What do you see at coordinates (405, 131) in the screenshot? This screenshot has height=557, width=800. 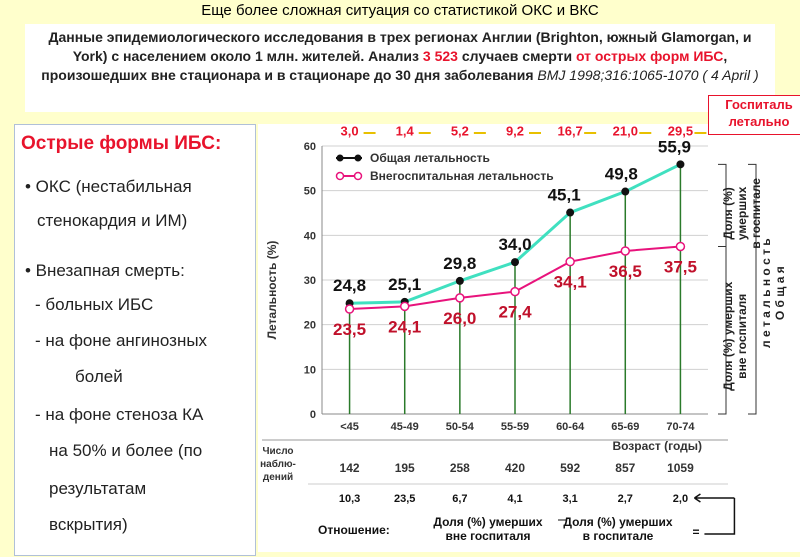 I see `hospital-mortality-value: 1,4` at bounding box center [405, 131].